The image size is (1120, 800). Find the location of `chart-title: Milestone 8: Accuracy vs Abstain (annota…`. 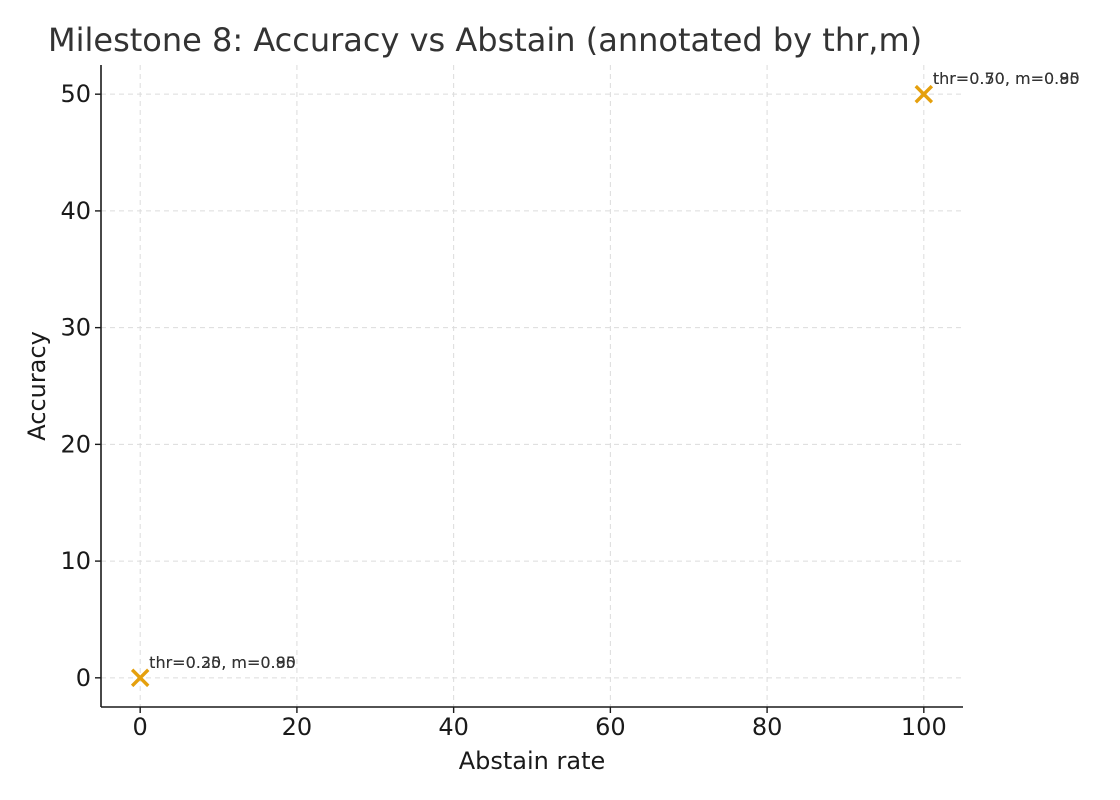

chart-title: Milestone 8: Accuracy vs Abstain (annota… is located at coordinates (485, 40).